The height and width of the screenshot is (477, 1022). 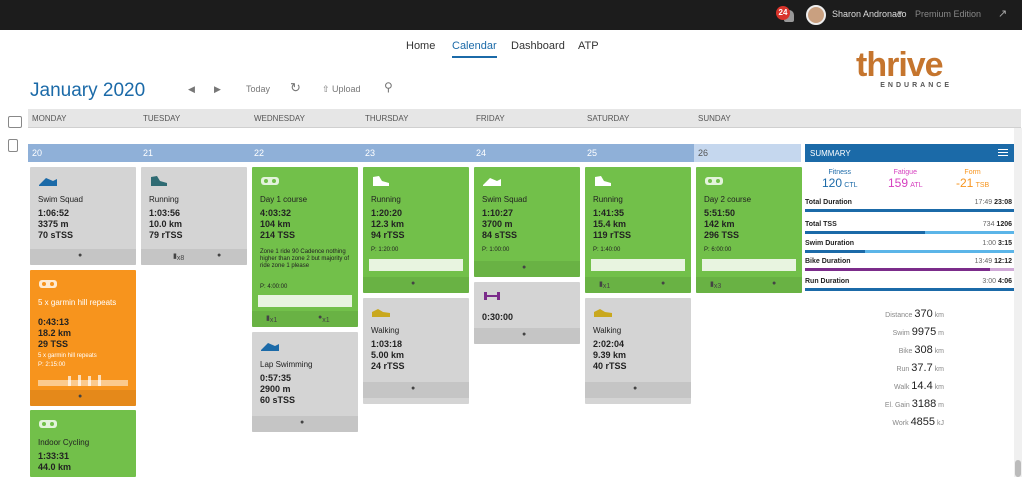 I want to click on workout-stats: 0:43:13 18.2 km 29 TSS, so click(x=54, y=333).